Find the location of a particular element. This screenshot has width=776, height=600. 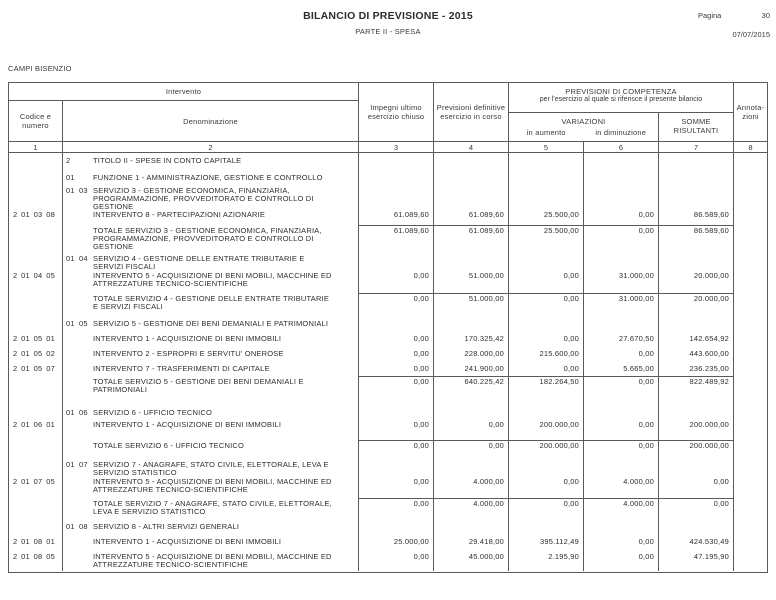

header-somme-risultanti: SOMME RISULTANTI is located at coordinates (696, 127).